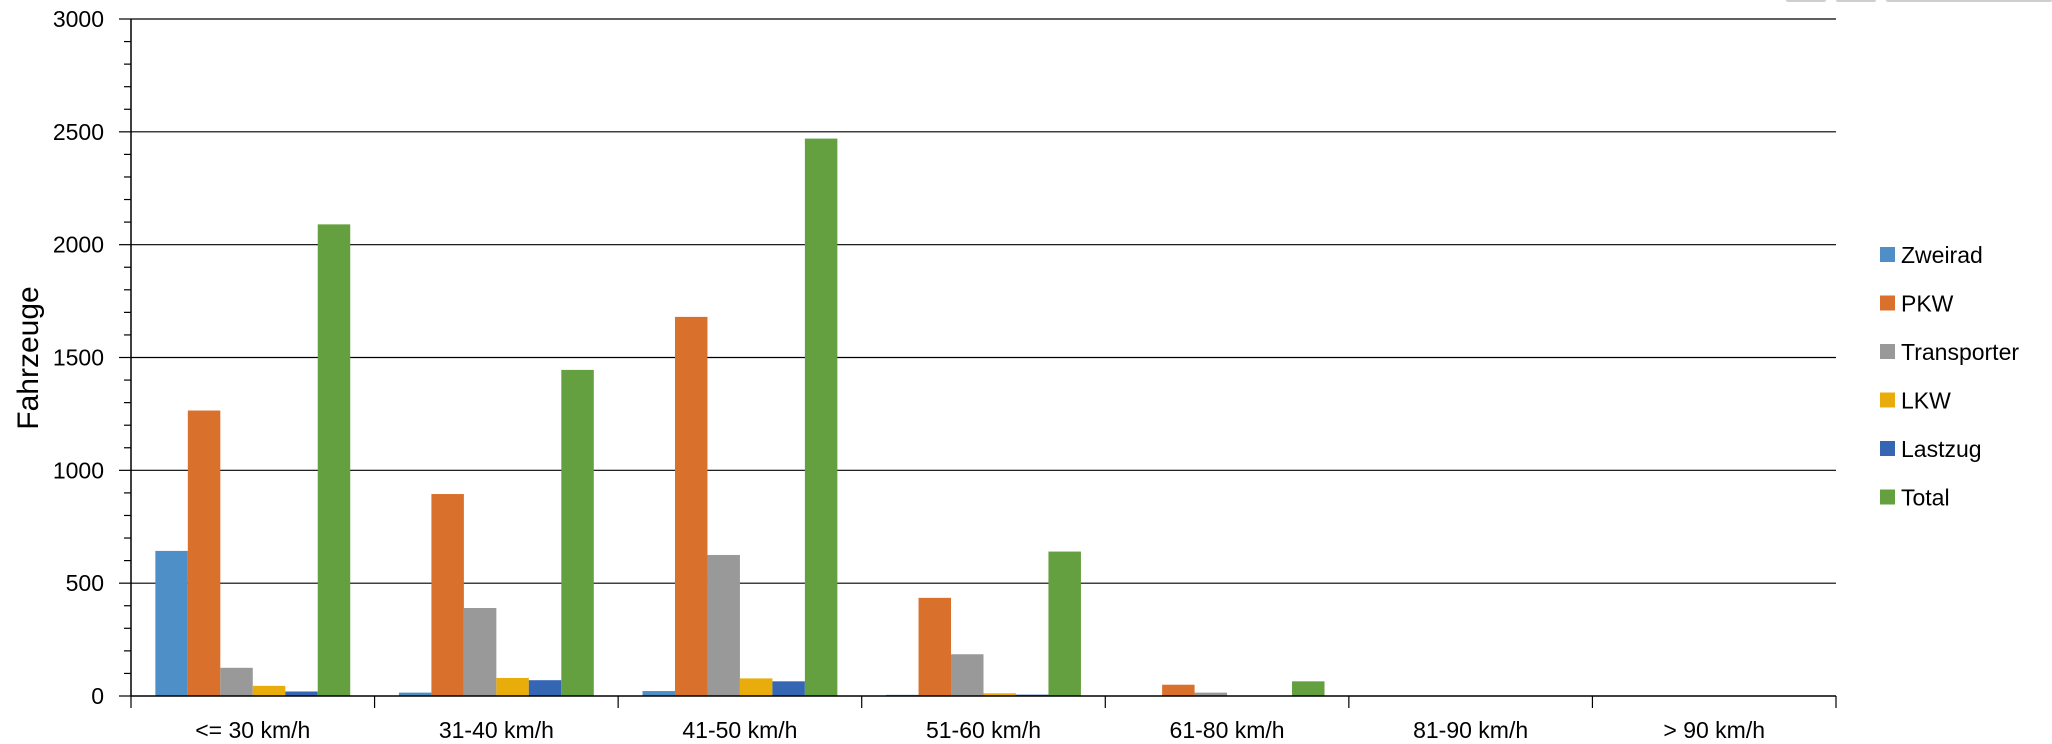 Image resolution: width=2052 pixels, height=744 pixels. Describe the element at coordinates (983, 730) in the screenshot. I see `x-tick-label: 51-60 km/h` at that location.